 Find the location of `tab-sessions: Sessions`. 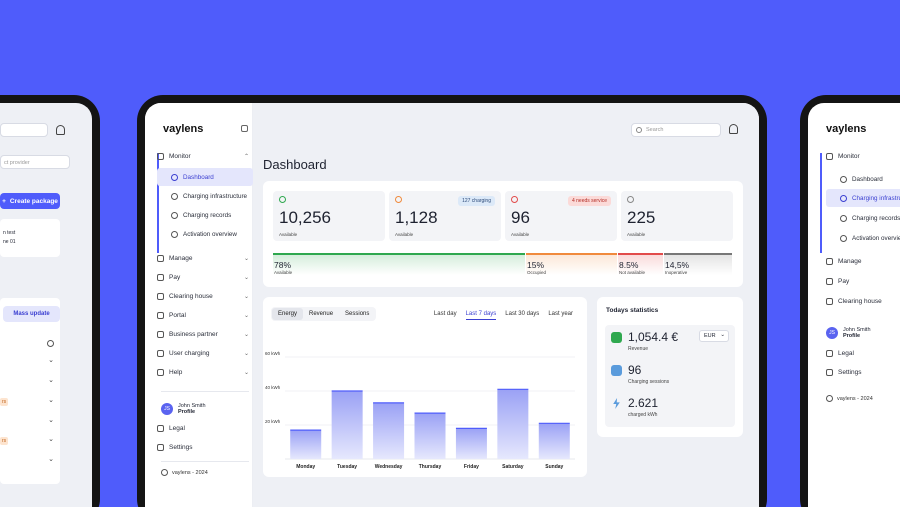

tab-sessions: Sessions is located at coordinates (357, 314).